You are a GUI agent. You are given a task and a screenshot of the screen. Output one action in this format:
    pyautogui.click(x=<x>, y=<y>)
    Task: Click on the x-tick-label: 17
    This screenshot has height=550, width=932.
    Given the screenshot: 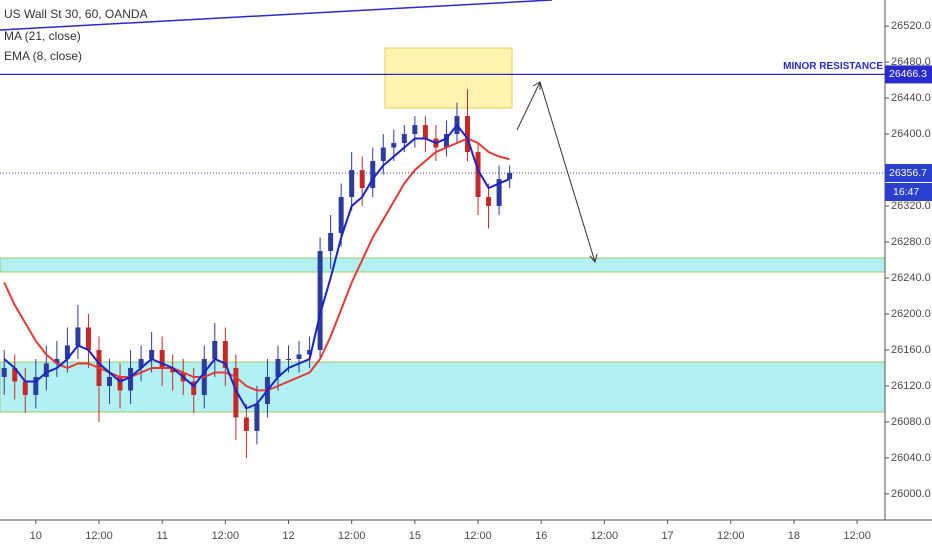 What is the action you would take?
    pyautogui.click(x=667, y=536)
    